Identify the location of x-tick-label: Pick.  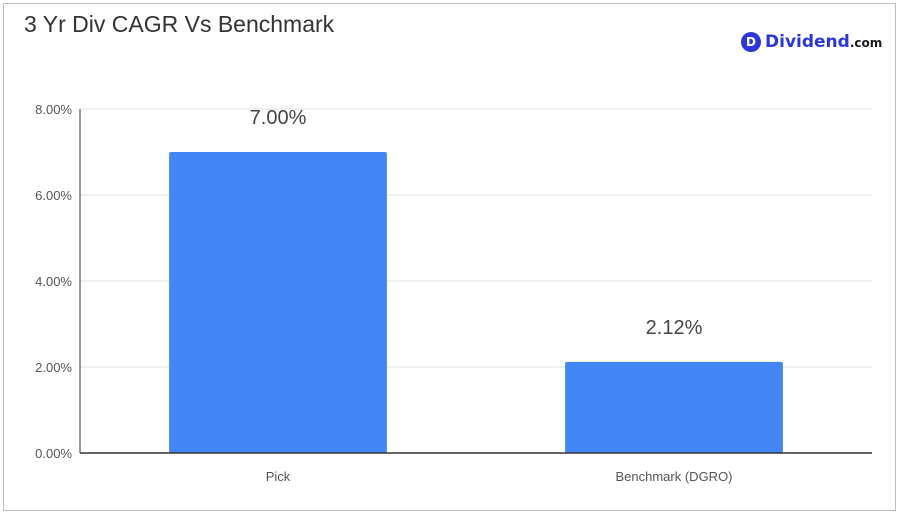
(278, 476).